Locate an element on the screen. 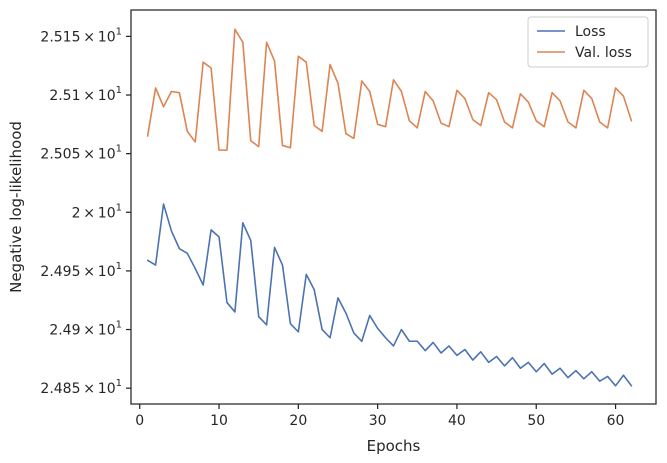 This screenshot has height=463, width=667. y-tick-label: 2 × 10¹ is located at coordinates (97, 211).